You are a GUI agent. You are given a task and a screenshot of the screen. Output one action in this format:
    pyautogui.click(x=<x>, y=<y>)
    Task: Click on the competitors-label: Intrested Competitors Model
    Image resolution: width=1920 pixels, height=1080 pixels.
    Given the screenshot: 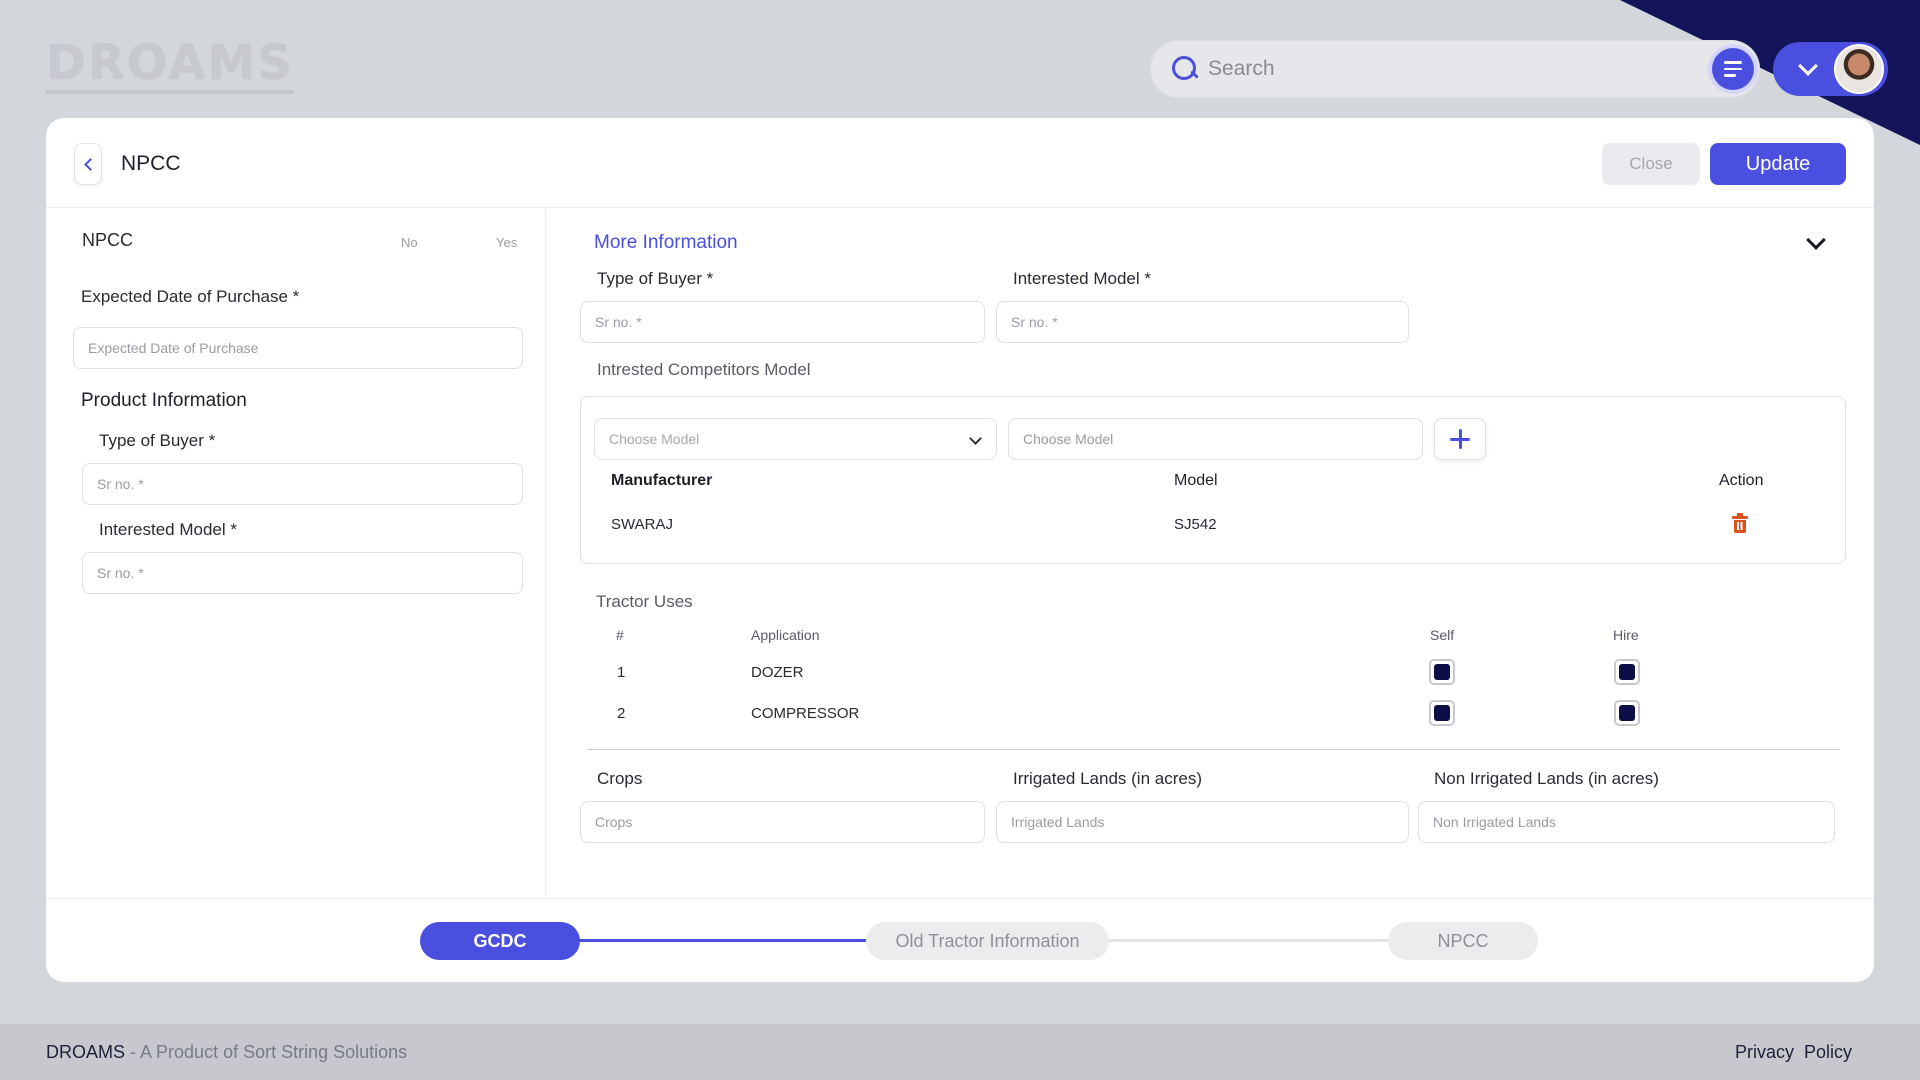 What is the action you would take?
    pyautogui.click(x=704, y=369)
    